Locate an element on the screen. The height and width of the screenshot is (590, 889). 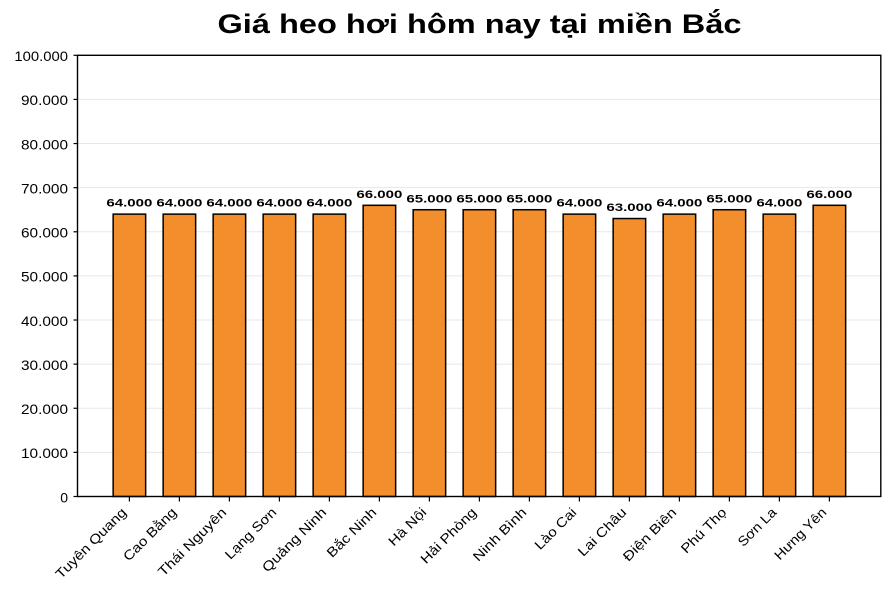
svg-text: 80.000 is located at coordinates (44, 144).